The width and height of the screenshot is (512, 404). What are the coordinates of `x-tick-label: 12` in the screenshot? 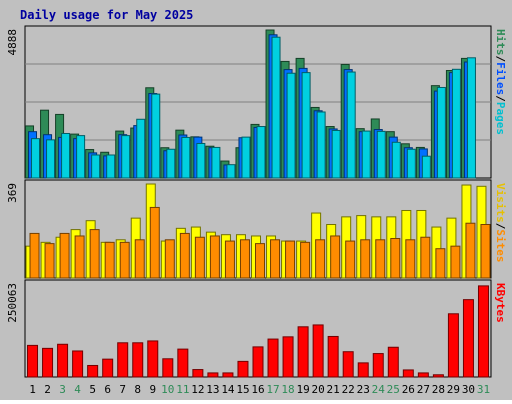 It's located at (197, 389).